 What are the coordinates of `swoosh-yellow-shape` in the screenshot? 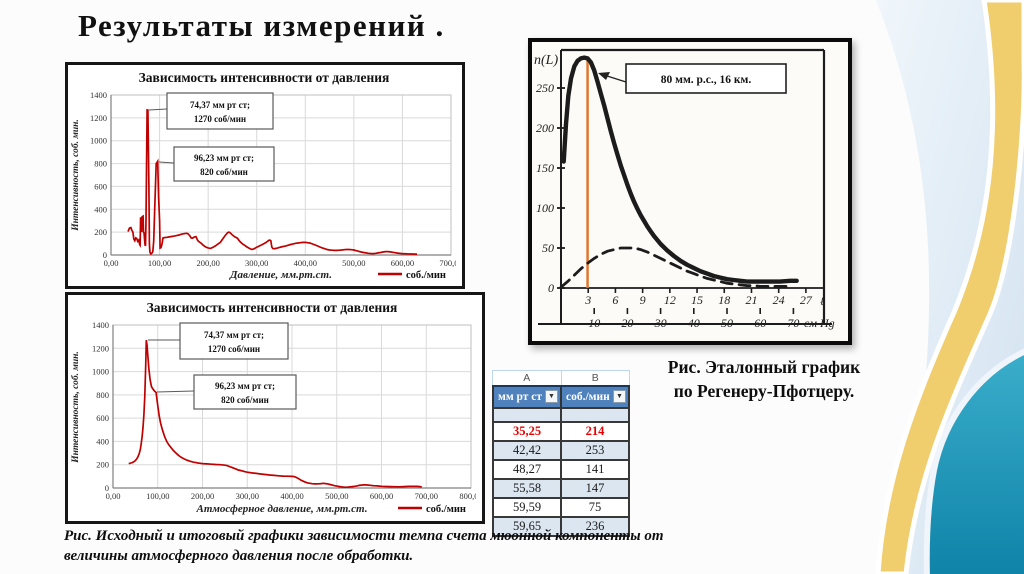 It's located at (949, 287).